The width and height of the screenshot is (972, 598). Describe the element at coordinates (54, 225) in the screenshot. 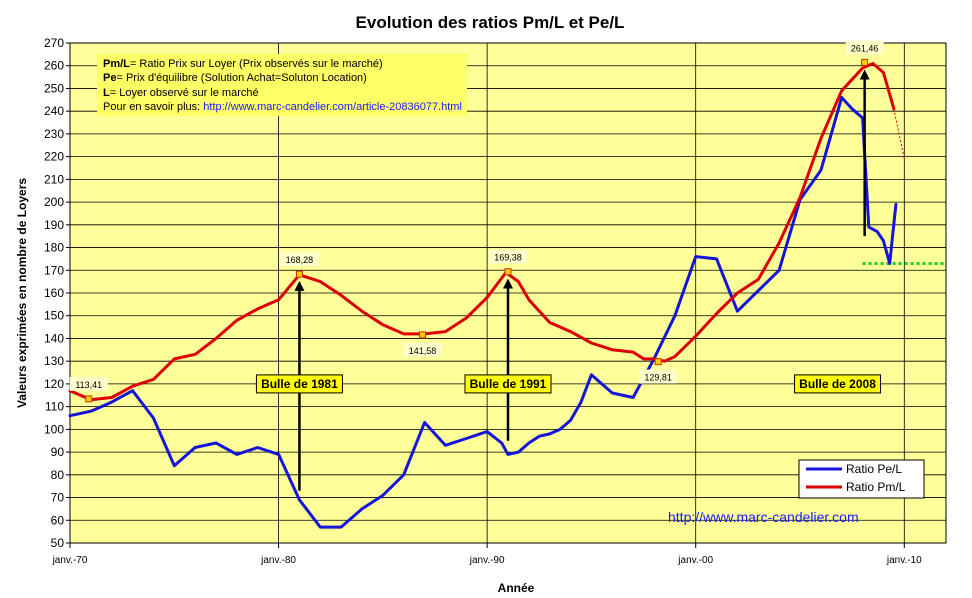

I see `y-tick-label-190: 190` at that location.